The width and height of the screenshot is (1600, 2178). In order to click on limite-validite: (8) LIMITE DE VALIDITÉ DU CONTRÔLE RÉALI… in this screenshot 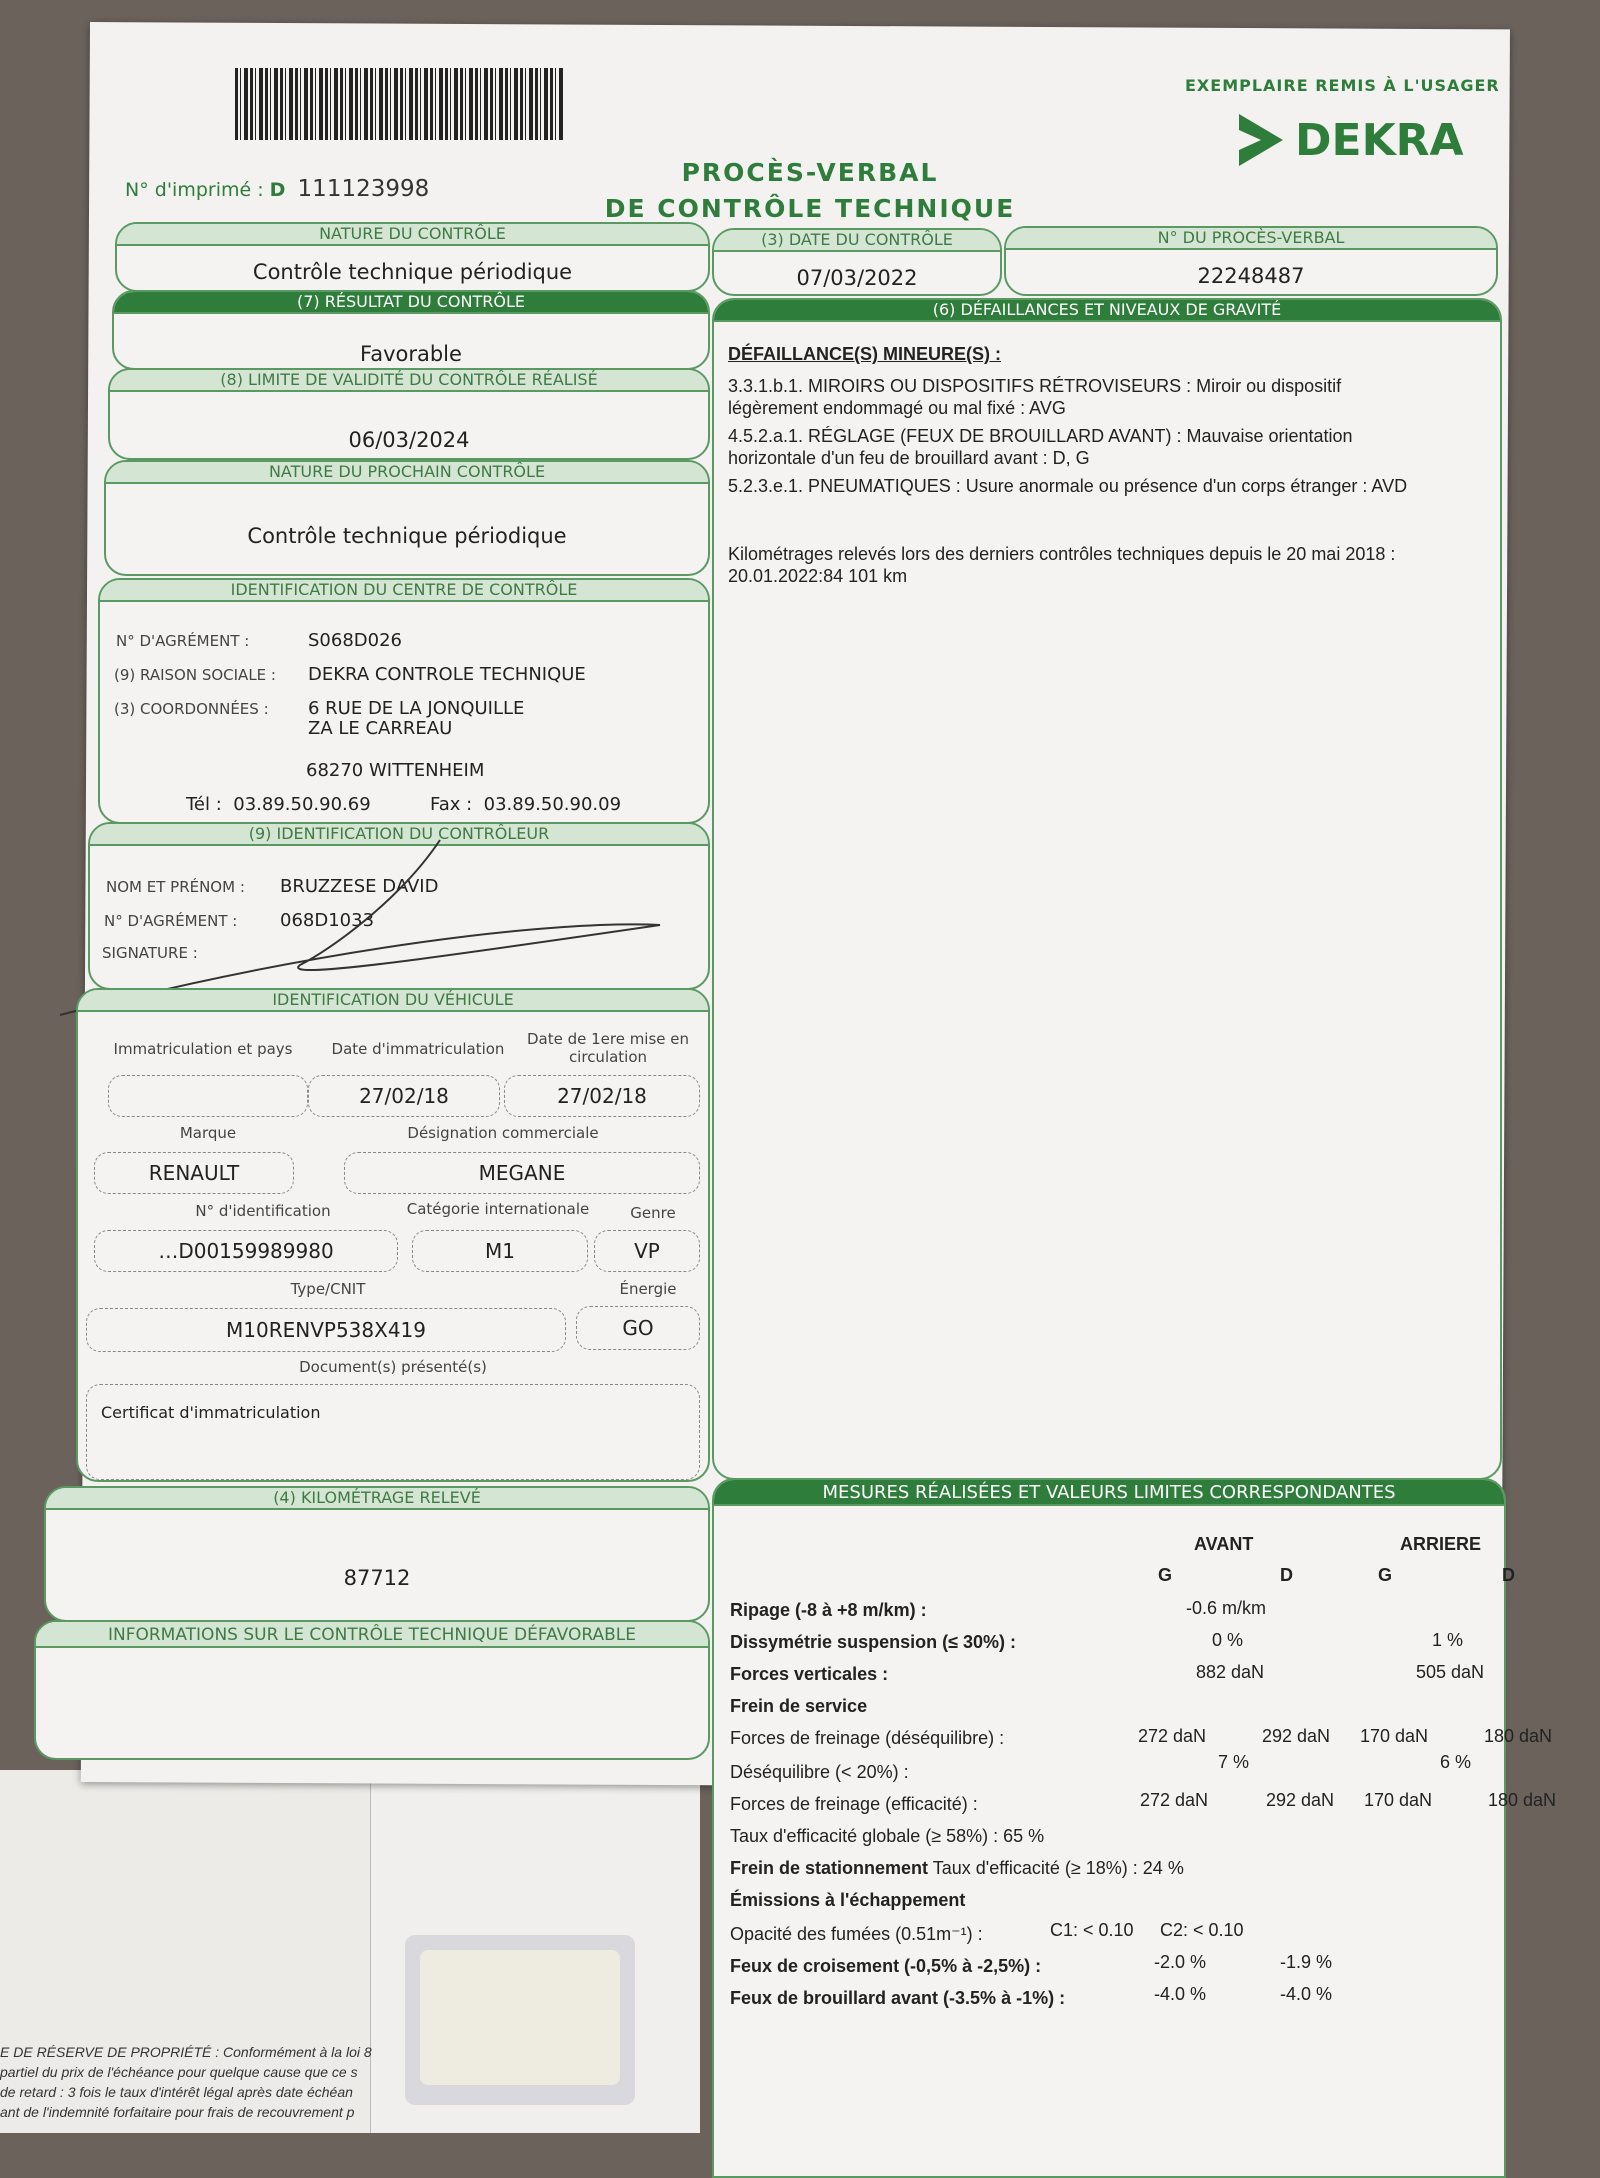, I will do `click(409, 414)`.